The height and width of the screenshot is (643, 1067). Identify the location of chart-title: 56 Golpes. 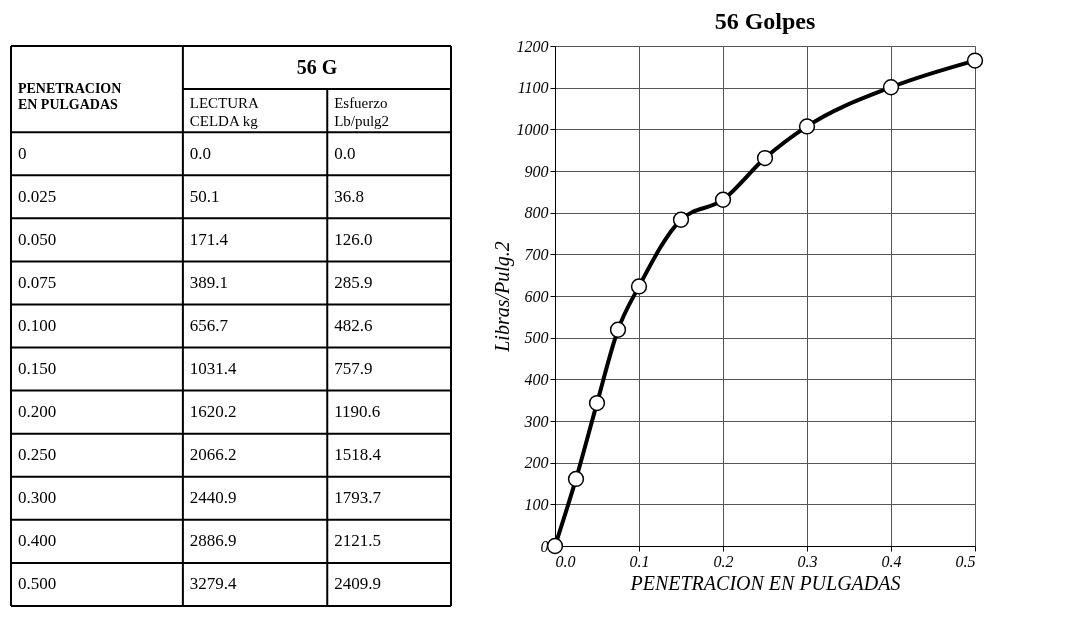
(765, 21).